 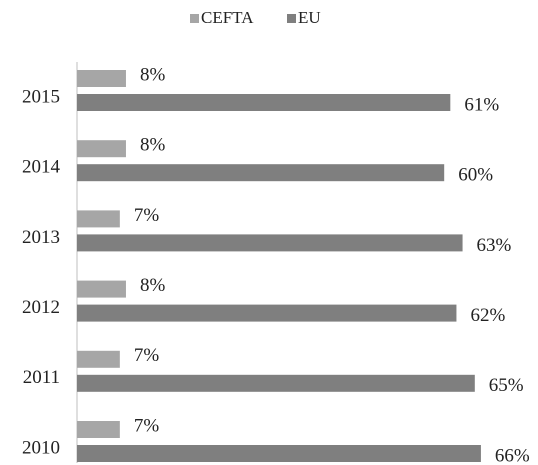 What do you see at coordinates (41, 167) in the screenshot?
I see `y-tick-label: 2014` at bounding box center [41, 167].